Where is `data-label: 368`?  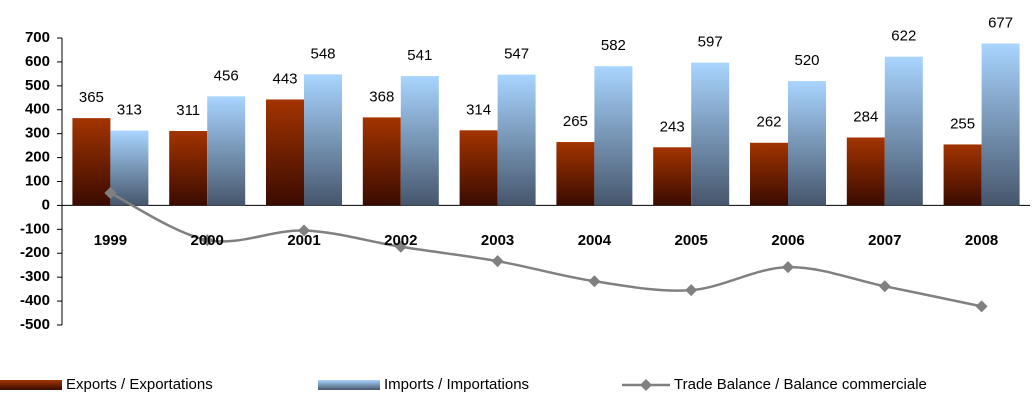 data-label: 368 is located at coordinates (381, 96).